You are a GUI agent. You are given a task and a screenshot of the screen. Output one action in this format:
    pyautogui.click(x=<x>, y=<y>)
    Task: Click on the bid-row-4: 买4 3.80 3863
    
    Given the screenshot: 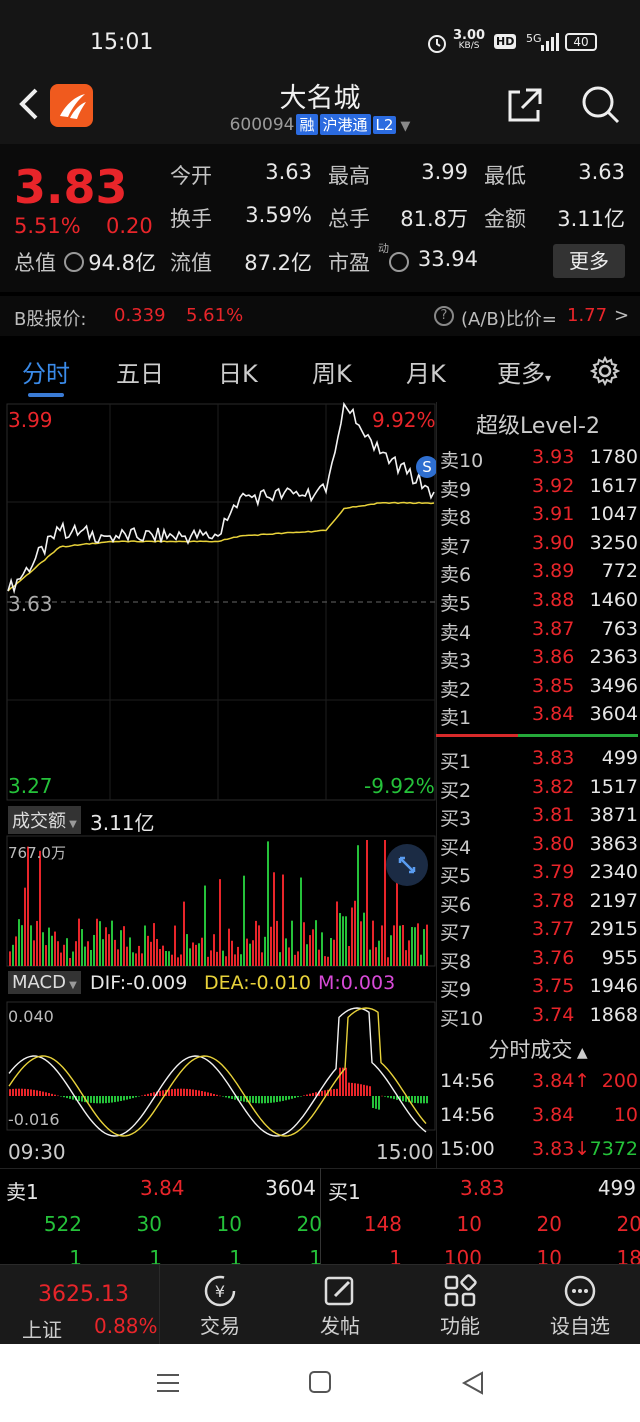 What is the action you would take?
    pyautogui.click(x=539, y=847)
    